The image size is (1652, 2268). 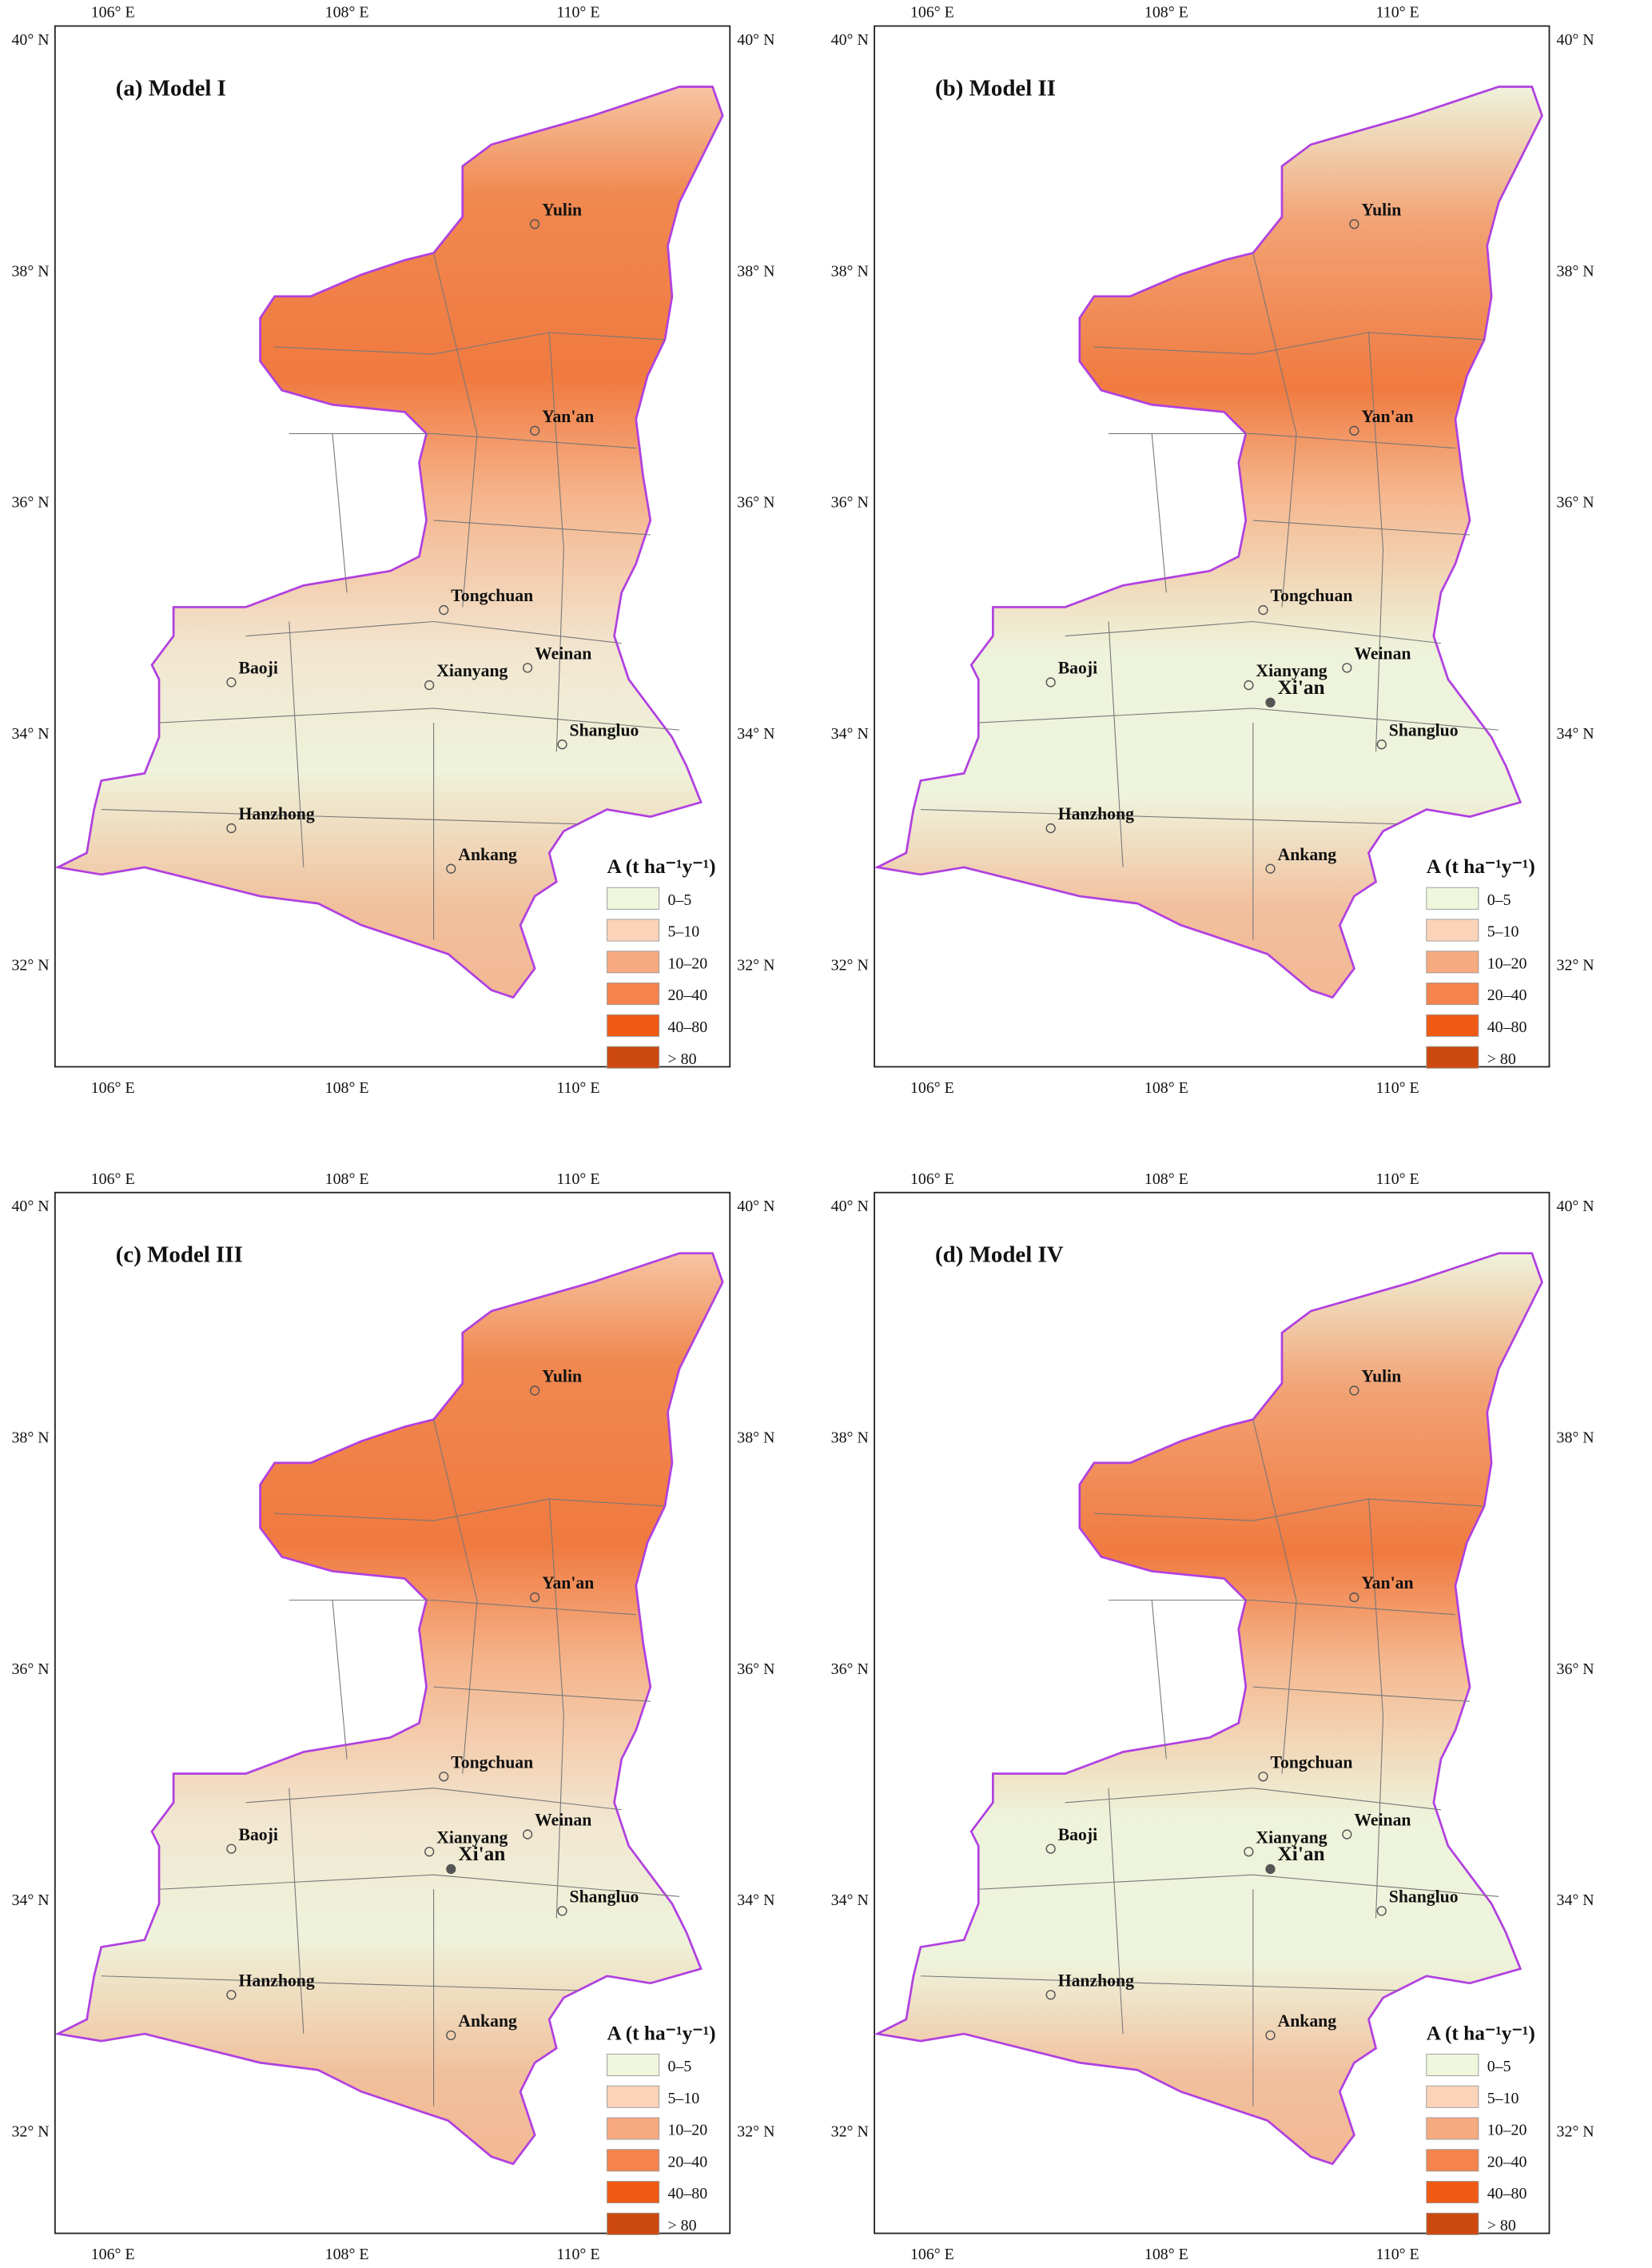 I want to click on city-label: Weinan, so click(x=563, y=654).